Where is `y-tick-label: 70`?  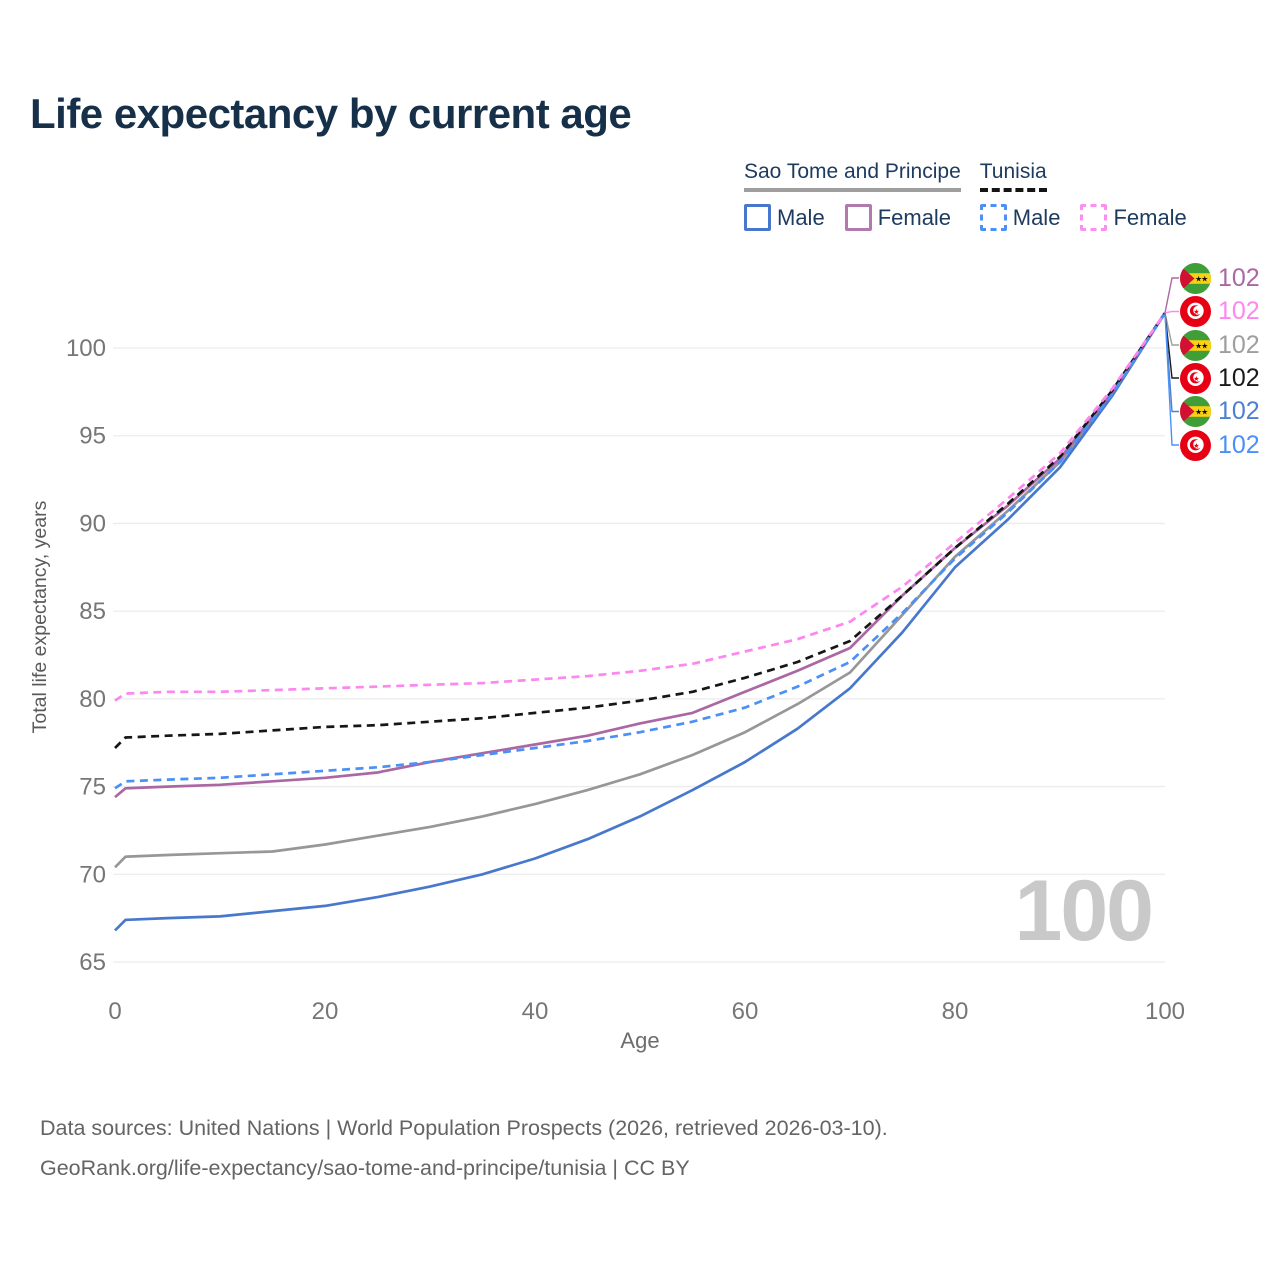
y-tick-label: 70 is located at coordinates (92, 874).